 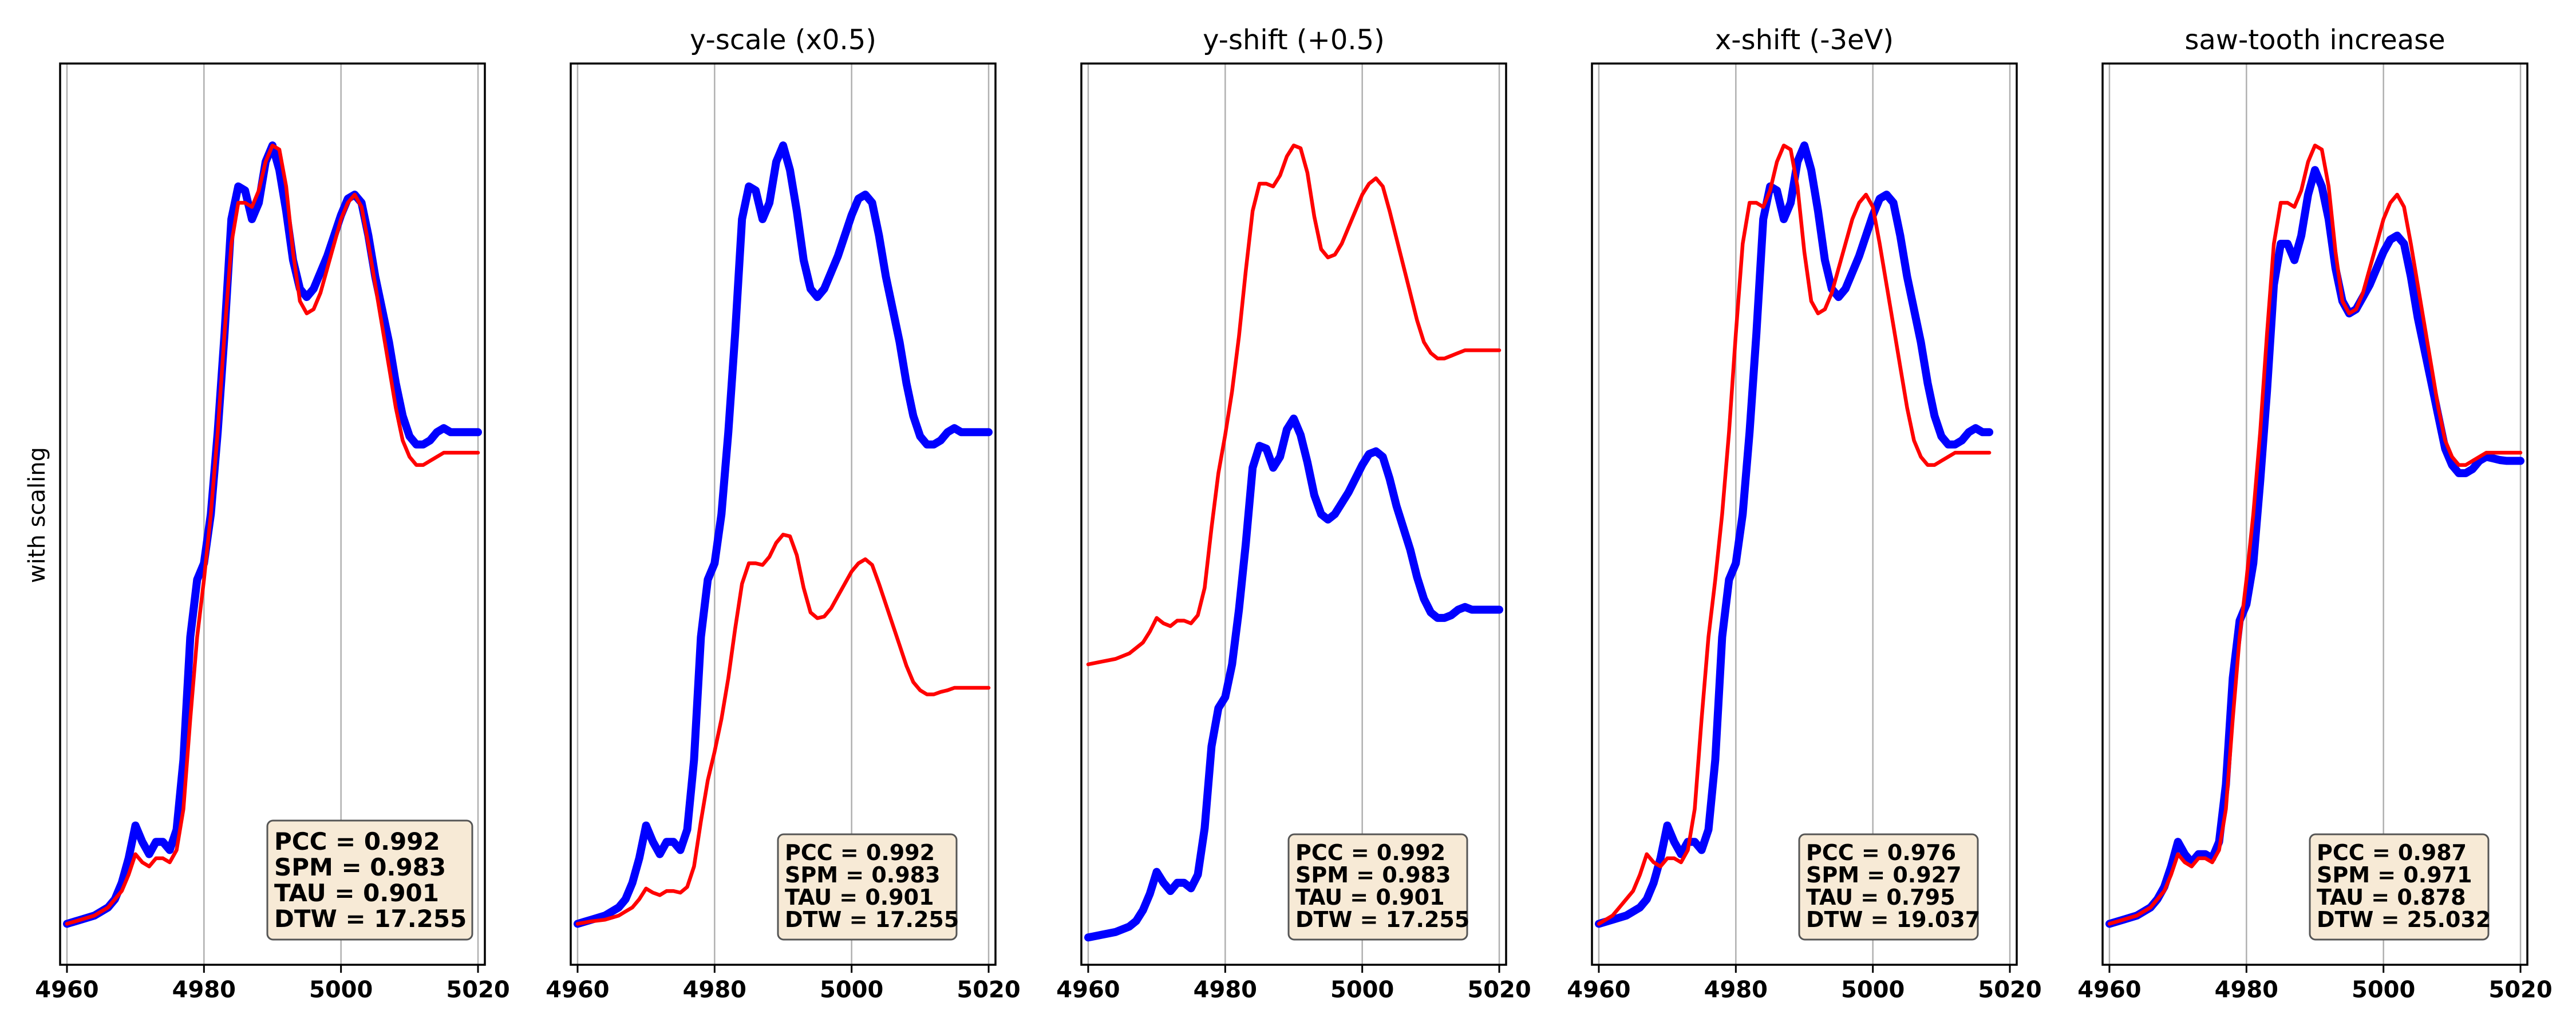 I want to click on panel-title: y-scale (x0.5), so click(x=783, y=40).